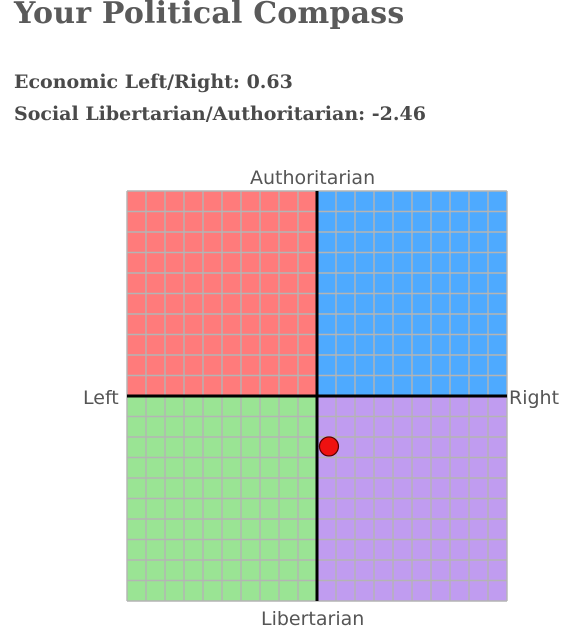 The height and width of the screenshot is (639, 588). Describe the element at coordinates (209, 15) in the screenshot. I see `page-title: Your Political Compass` at that location.